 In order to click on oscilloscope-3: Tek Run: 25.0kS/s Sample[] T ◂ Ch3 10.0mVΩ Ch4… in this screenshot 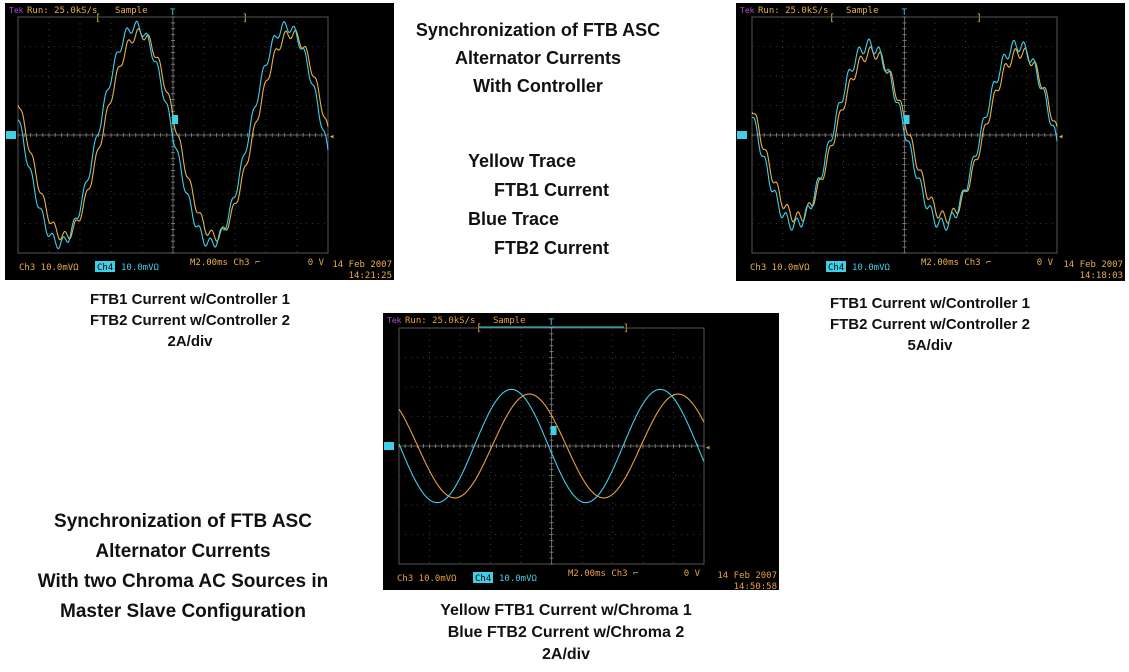, I will do `click(581, 451)`.